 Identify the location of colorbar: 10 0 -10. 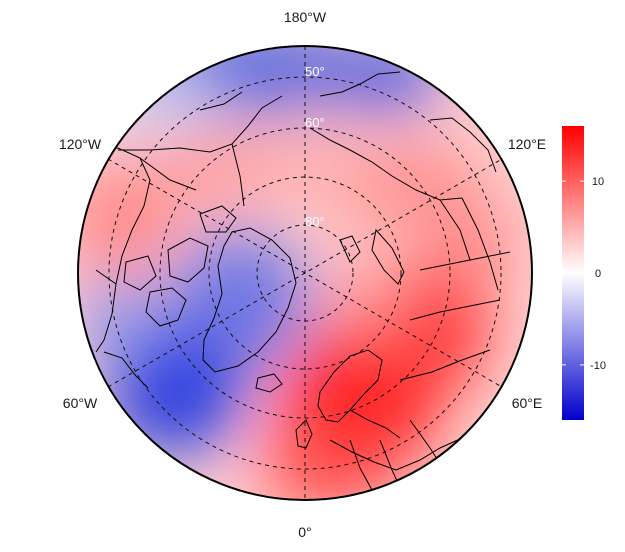
(584, 273).